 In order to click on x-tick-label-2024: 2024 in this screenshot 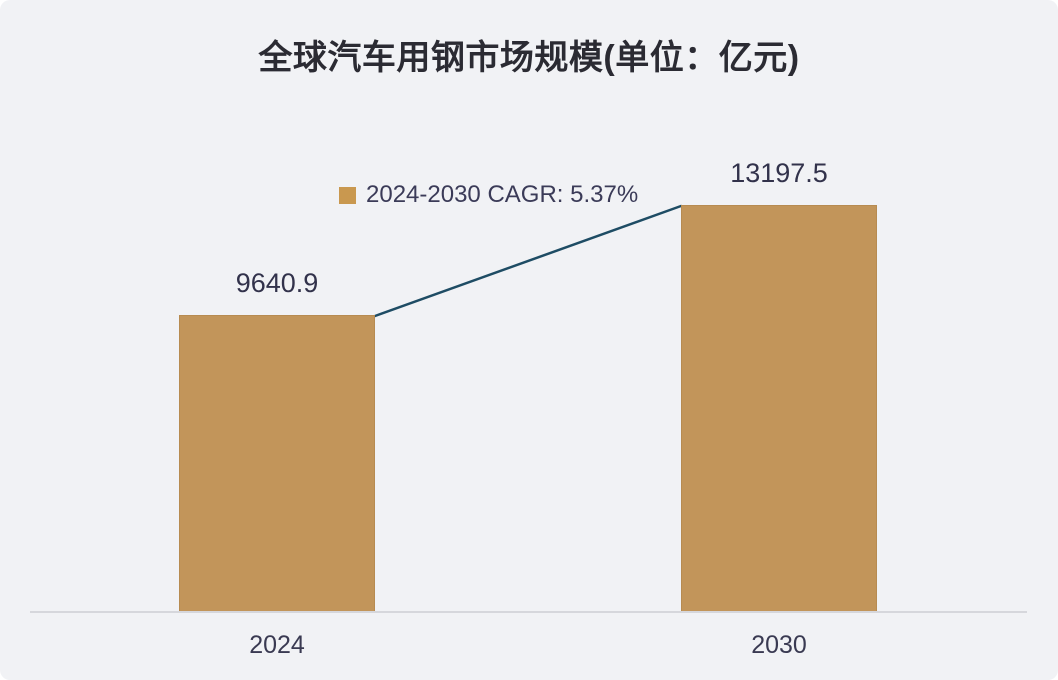, I will do `click(277, 645)`.